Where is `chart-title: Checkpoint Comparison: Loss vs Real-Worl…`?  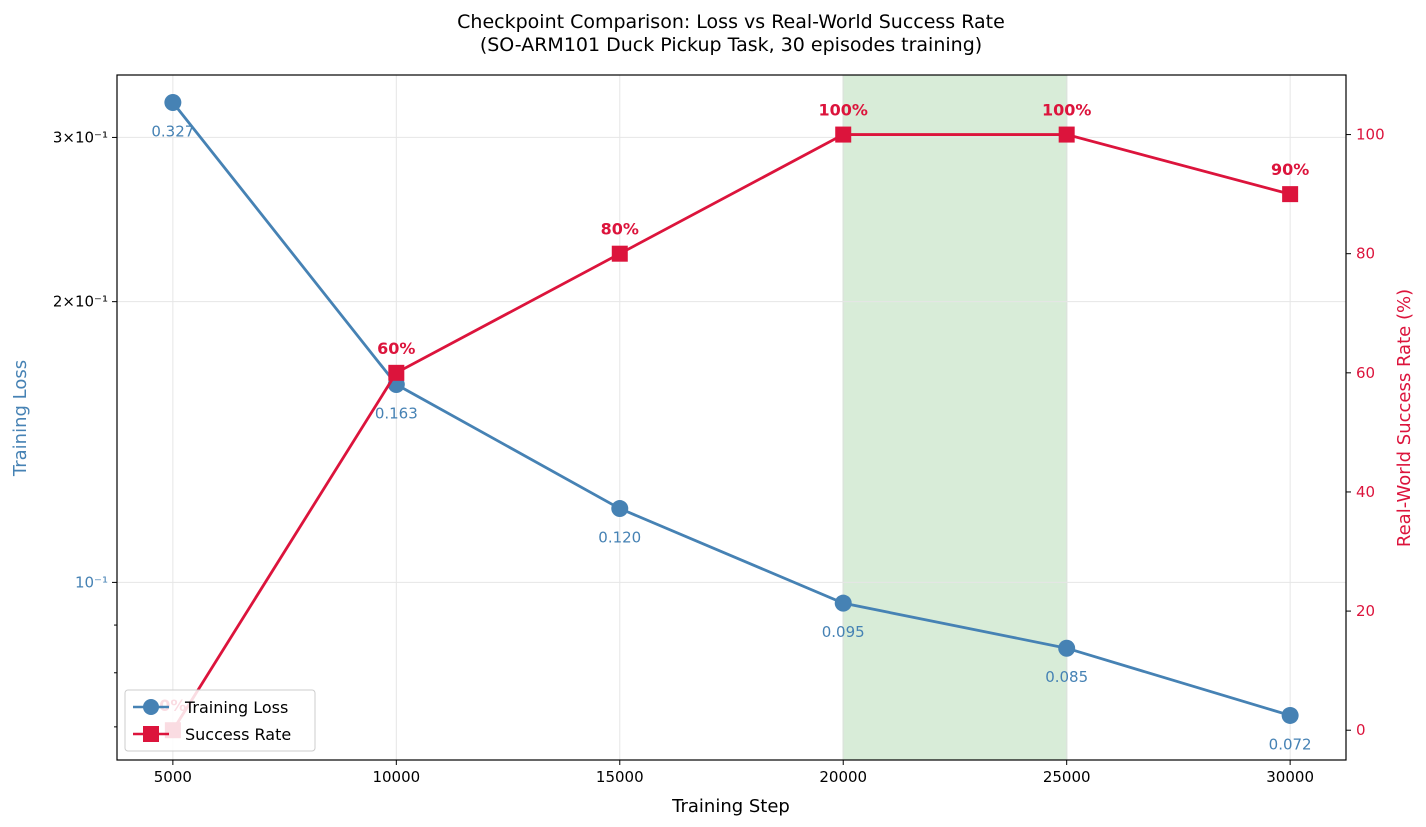 chart-title: Checkpoint Comparison: Loss vs Real-Worl… is located at coordinates (731, 22).